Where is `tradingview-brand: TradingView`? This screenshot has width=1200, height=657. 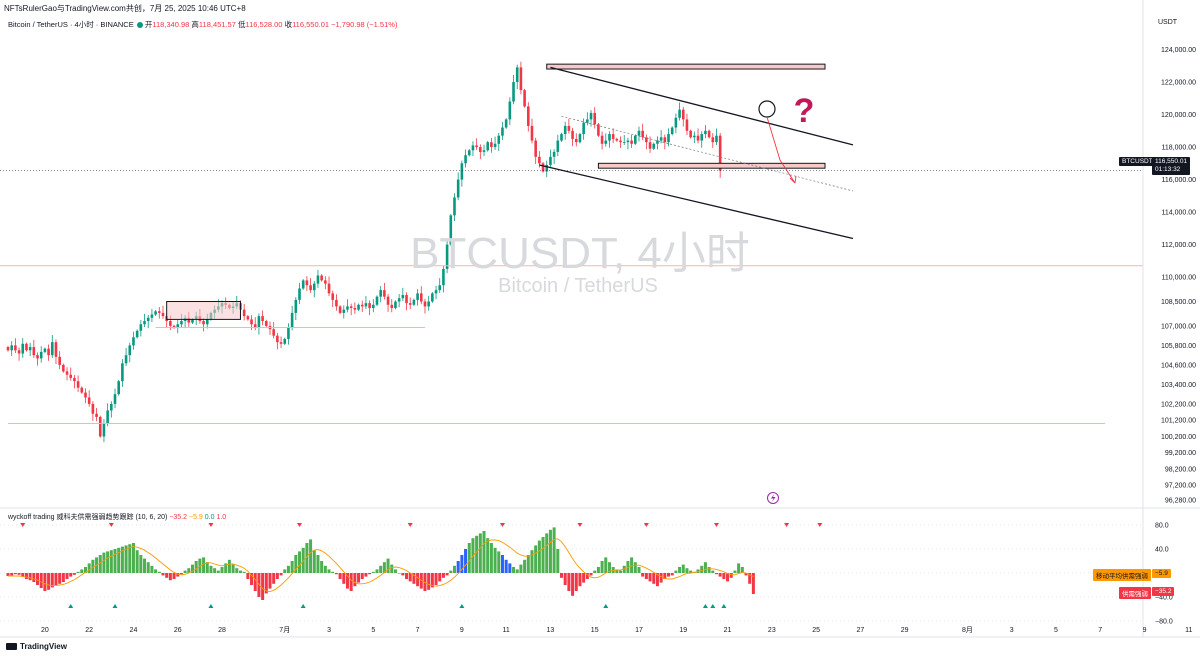 tradingview-brand: TradingView is located at coordinates (36, 646).